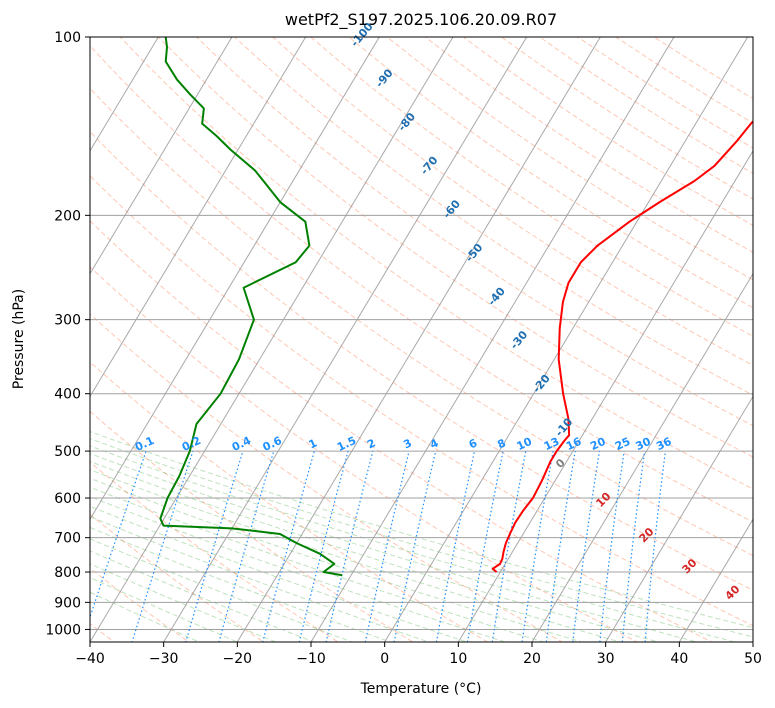 This screenshot has width=775, height=708. Describe the element at coordinates (67, 216) in the screenshot. I see `y-tick-label: 200` at that location.